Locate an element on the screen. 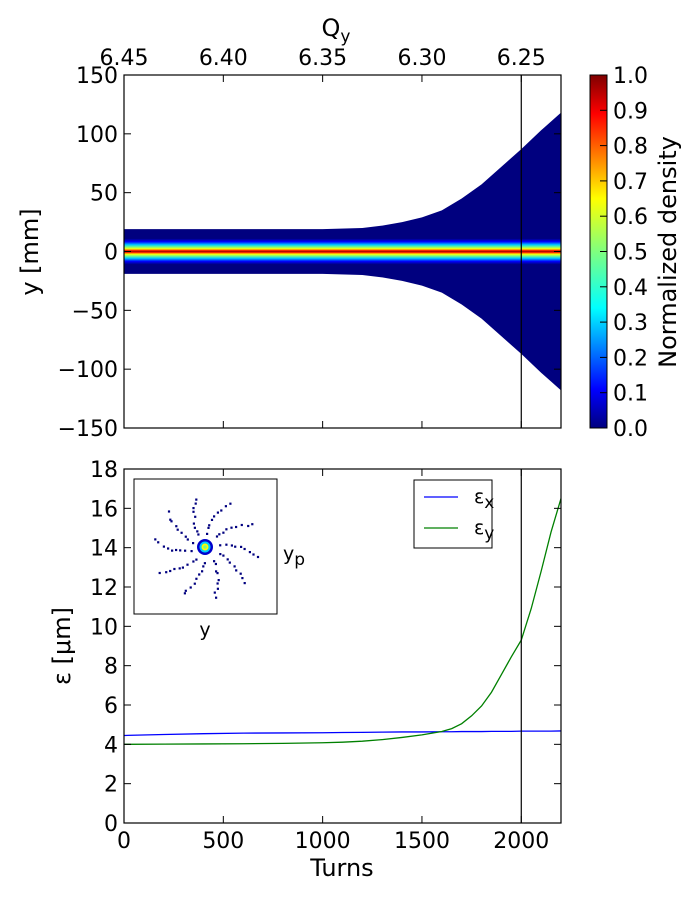 The width and height of the screenshot is (700, 900). series-line-epsilon-x is located at coordinates (342, 733).